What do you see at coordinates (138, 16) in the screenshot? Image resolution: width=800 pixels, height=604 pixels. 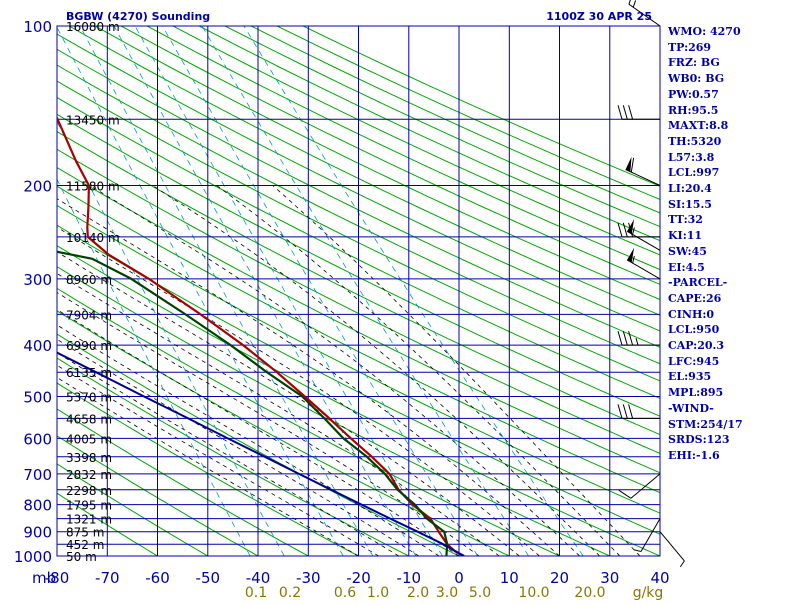 I see `chart-title: BGBW (4270) Sounding` at bounding box center [138, 16].